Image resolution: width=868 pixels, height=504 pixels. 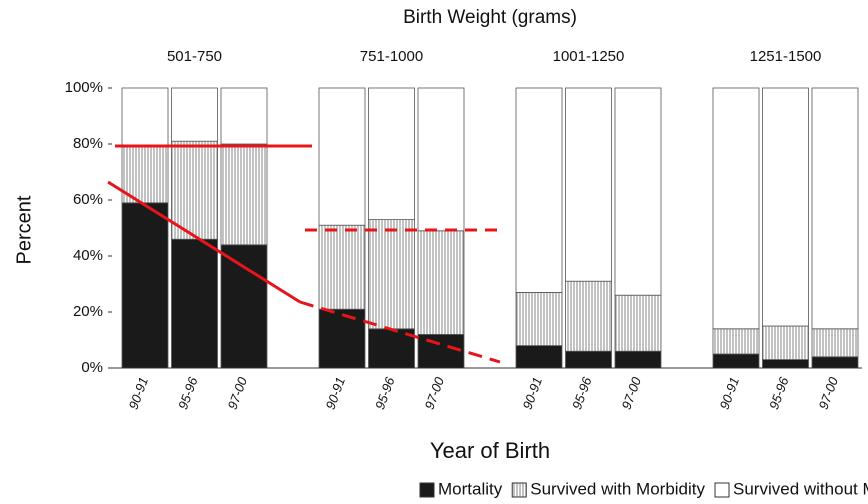 What do you see at coordinates (589, 56) in the screenshot?
I see `group-label: 1001-1250` at bounding box center [589, 56].